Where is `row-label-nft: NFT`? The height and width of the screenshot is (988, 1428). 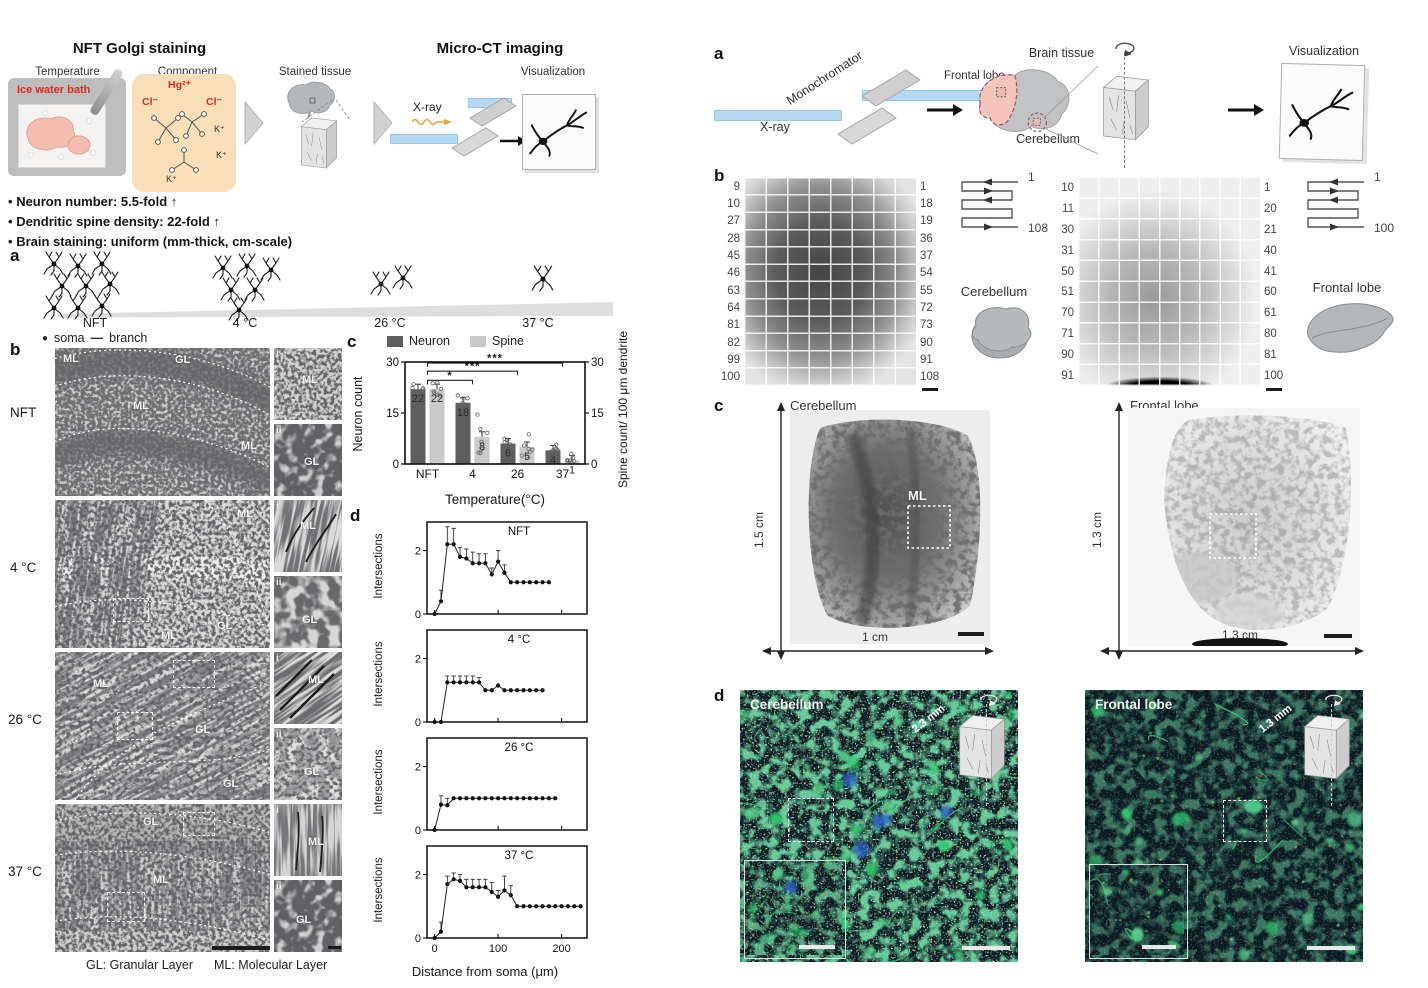 row-label-nft: NFT is located at coordinates (23, 412).